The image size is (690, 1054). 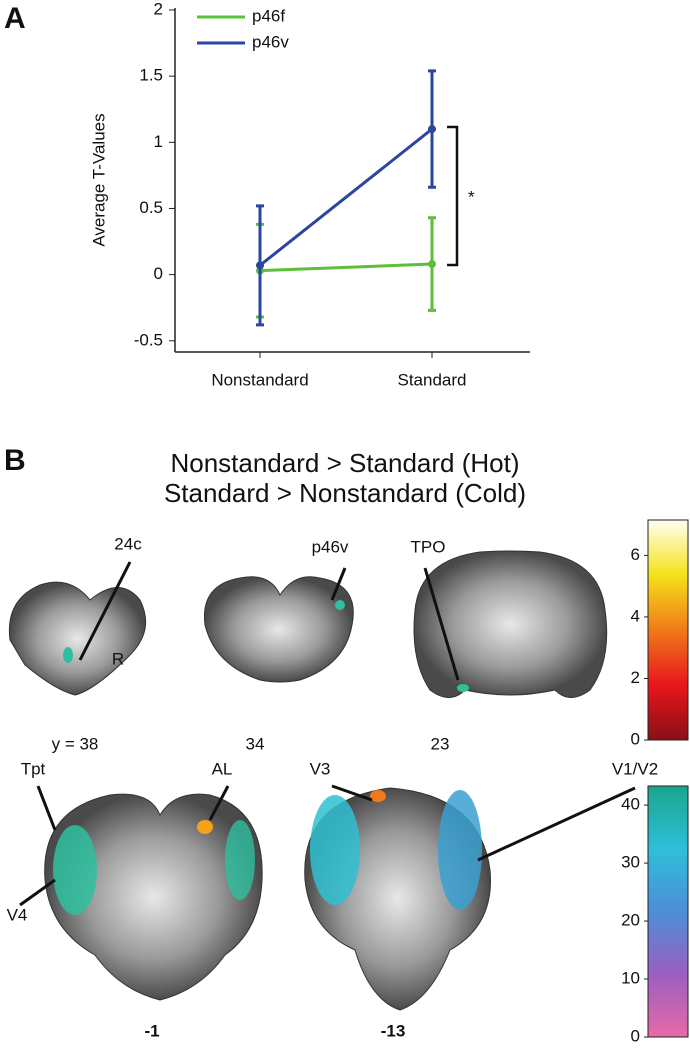 What do you see at coordinates (33, 768) in the screenshot?
I see `region-label: Tpt` at bounding box center [33, 768].